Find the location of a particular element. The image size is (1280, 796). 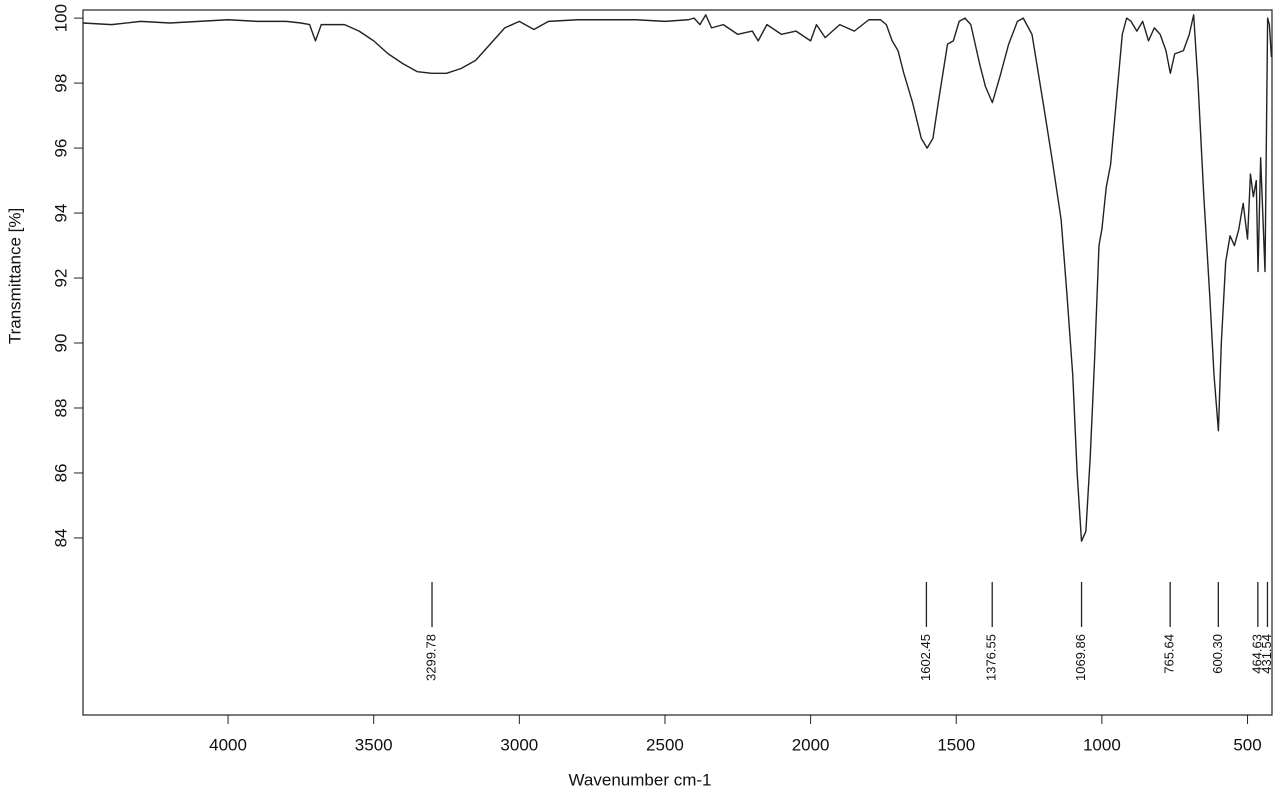

peak-label: 464.63 is located at coordinates (1256, 654).